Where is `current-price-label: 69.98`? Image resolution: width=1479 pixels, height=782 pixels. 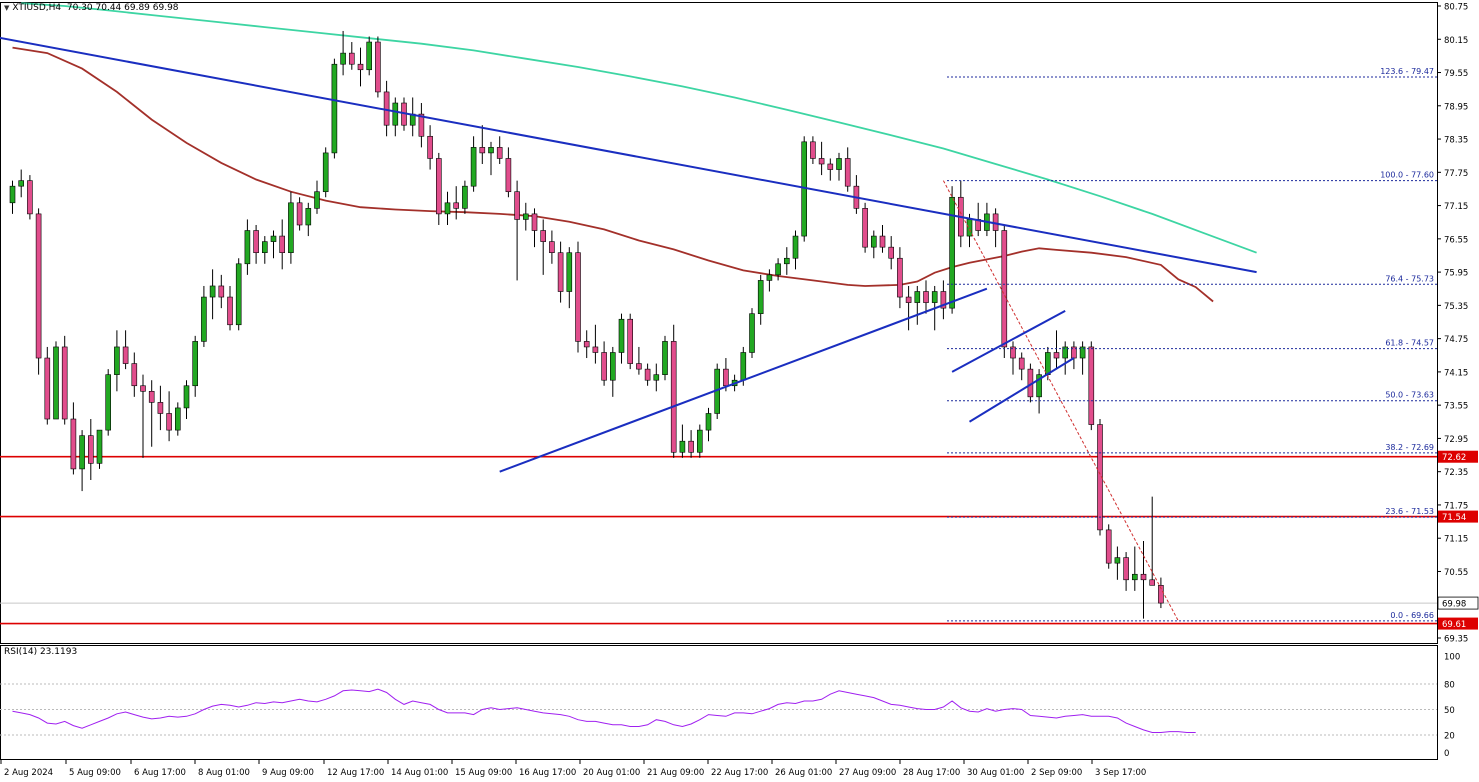
current-price-label: 69.98 is located at coordinates (1454, 605).